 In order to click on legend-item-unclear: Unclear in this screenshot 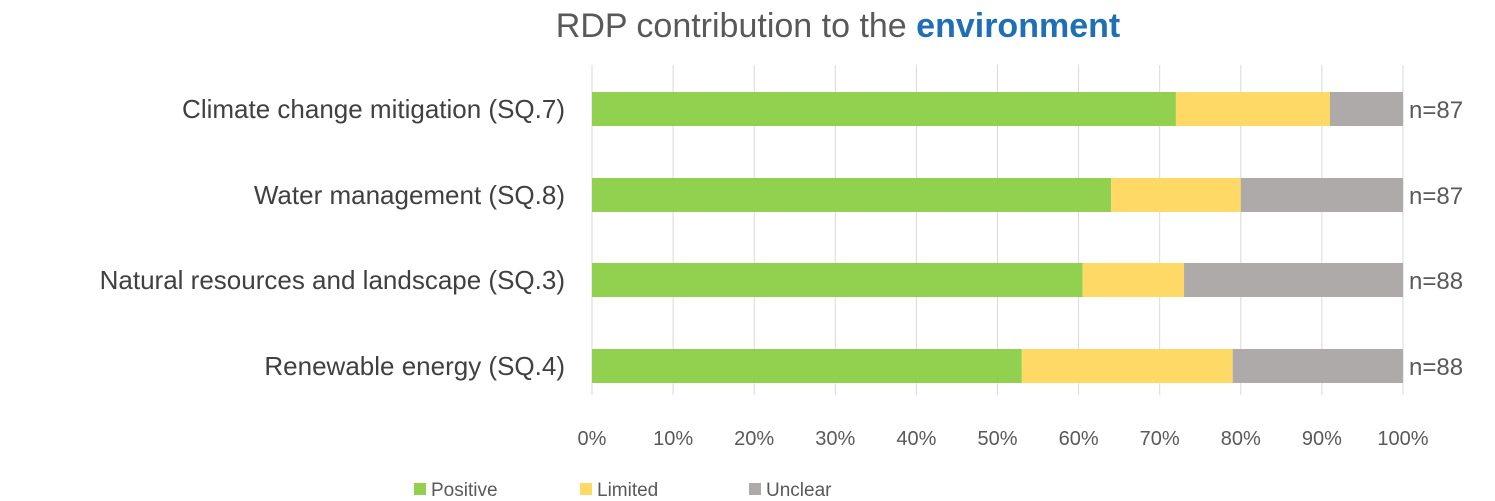, I will do `click(790, 490)`.